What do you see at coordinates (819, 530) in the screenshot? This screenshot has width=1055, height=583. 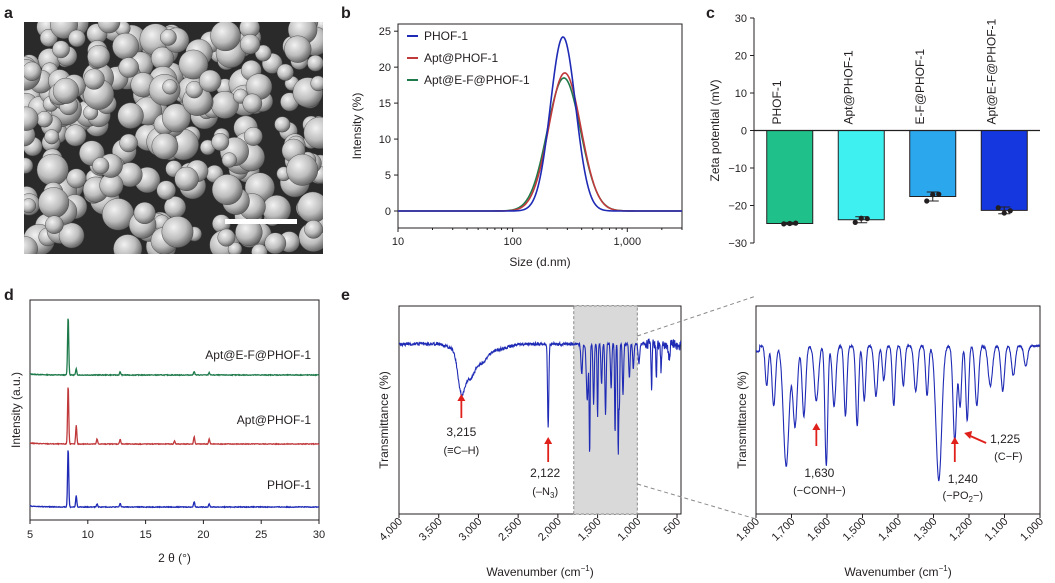 I see `x-tick-label: 1,600` at bounding box center [819, 530].